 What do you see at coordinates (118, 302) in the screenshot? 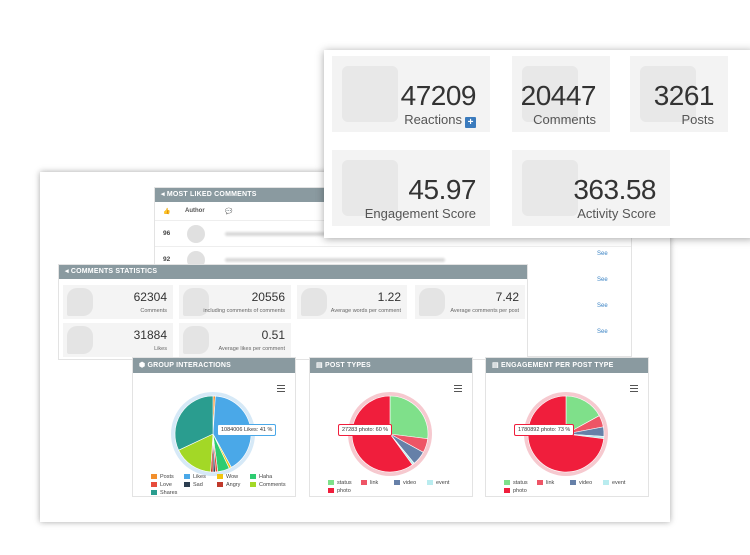
I see `stat-comments: 62304 Comments` at bounding box center [118, 302].